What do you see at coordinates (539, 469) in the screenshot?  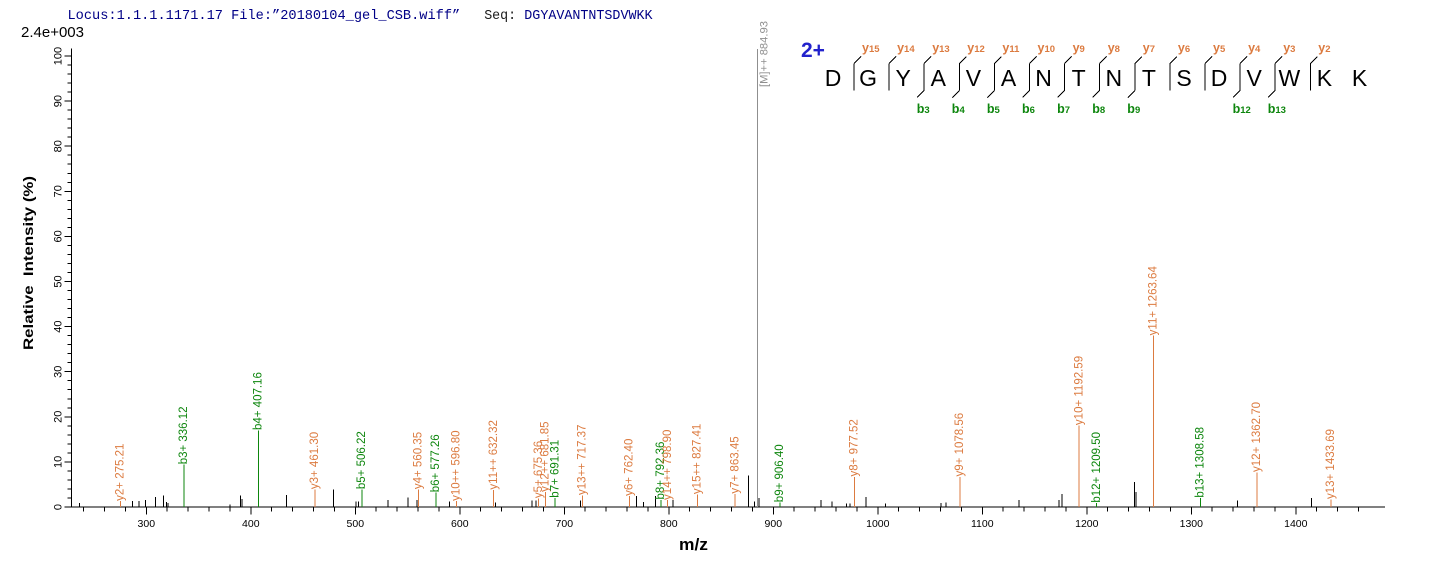 I see `svg-text: y5+ 675.36` at bounding box center [539, 469].